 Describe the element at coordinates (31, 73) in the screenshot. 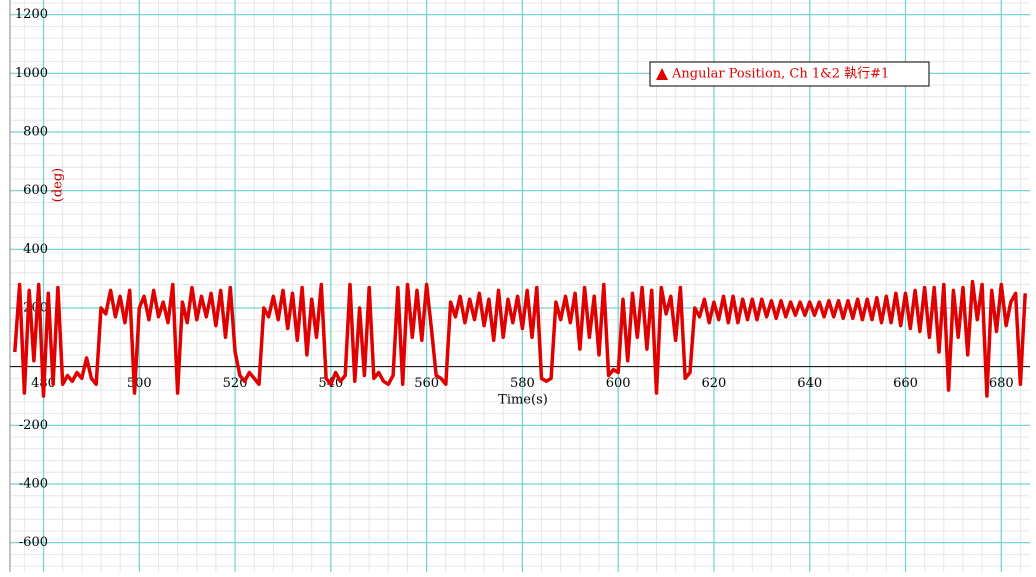

I see `y-tick-label: 1000` at that location.